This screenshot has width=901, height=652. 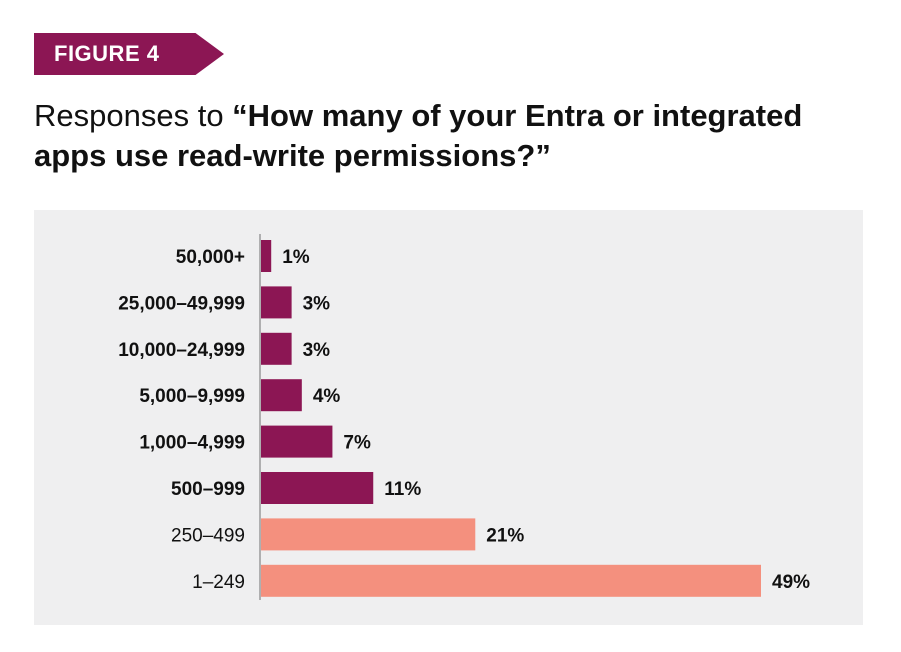 I want to click on value-label: 21%, so click(x=505, y=535).